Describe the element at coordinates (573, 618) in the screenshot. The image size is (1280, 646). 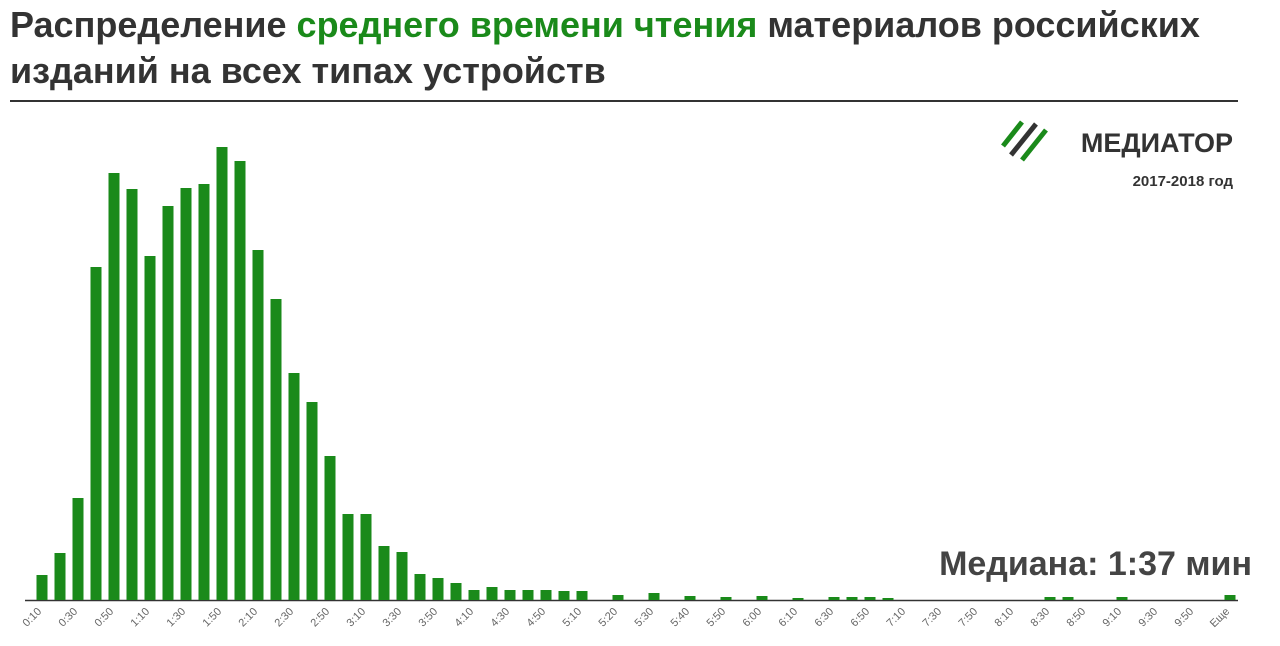
I see `x-tick-label: 5:10` at that location.